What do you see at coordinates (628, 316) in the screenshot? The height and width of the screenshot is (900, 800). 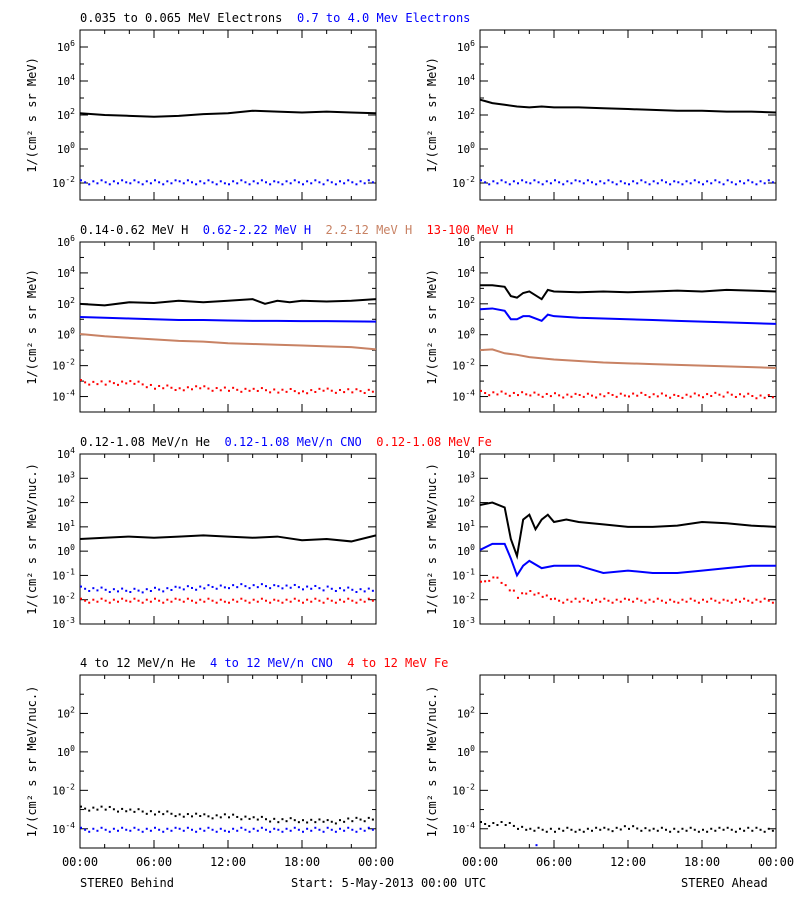 I see `series-blue-line` at bounding box center [628, 316].